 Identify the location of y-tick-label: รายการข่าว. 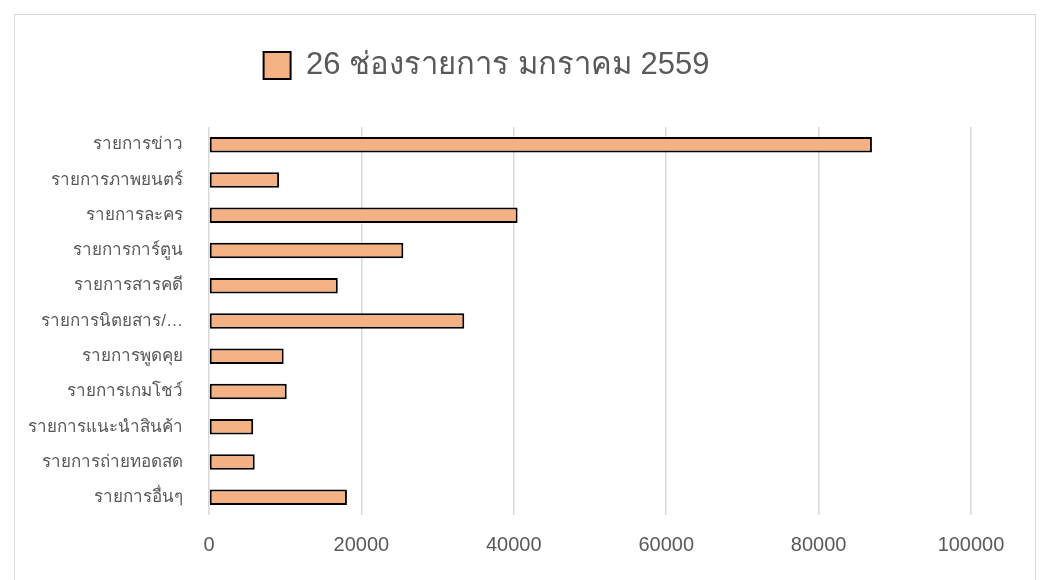
(138, 144).